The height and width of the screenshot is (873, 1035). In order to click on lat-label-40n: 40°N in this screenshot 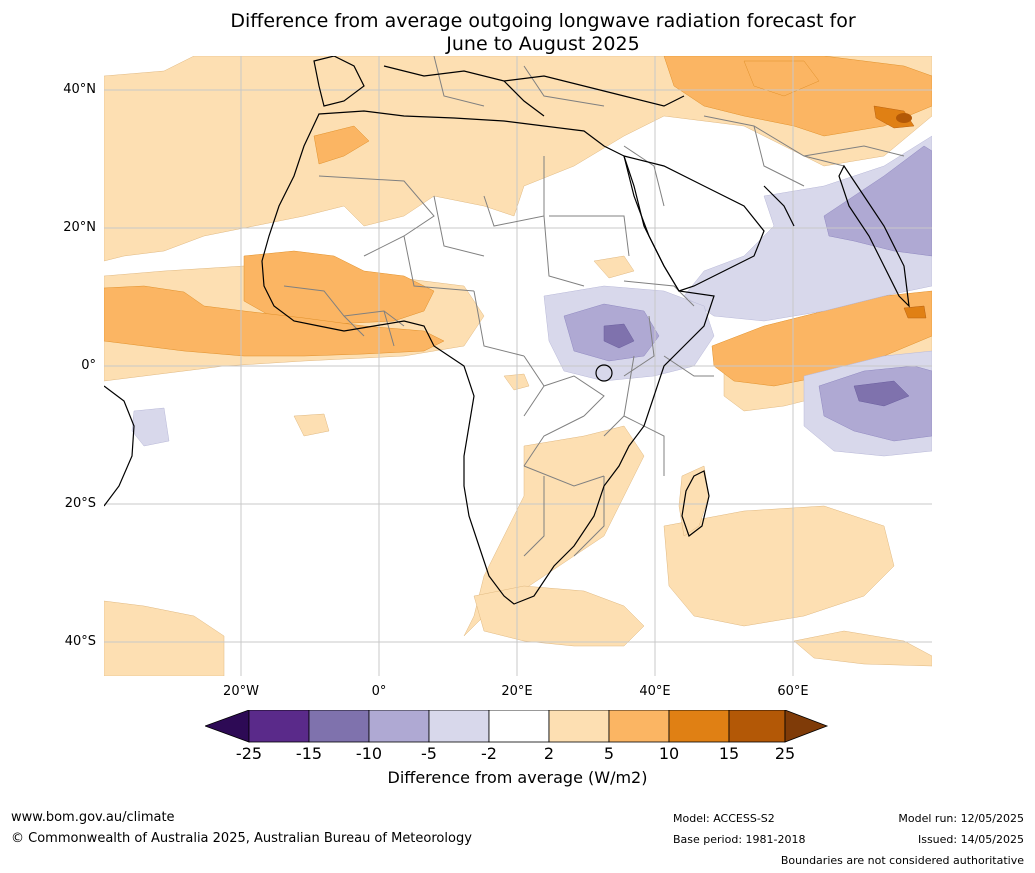, I will do `click(79, 89)`.